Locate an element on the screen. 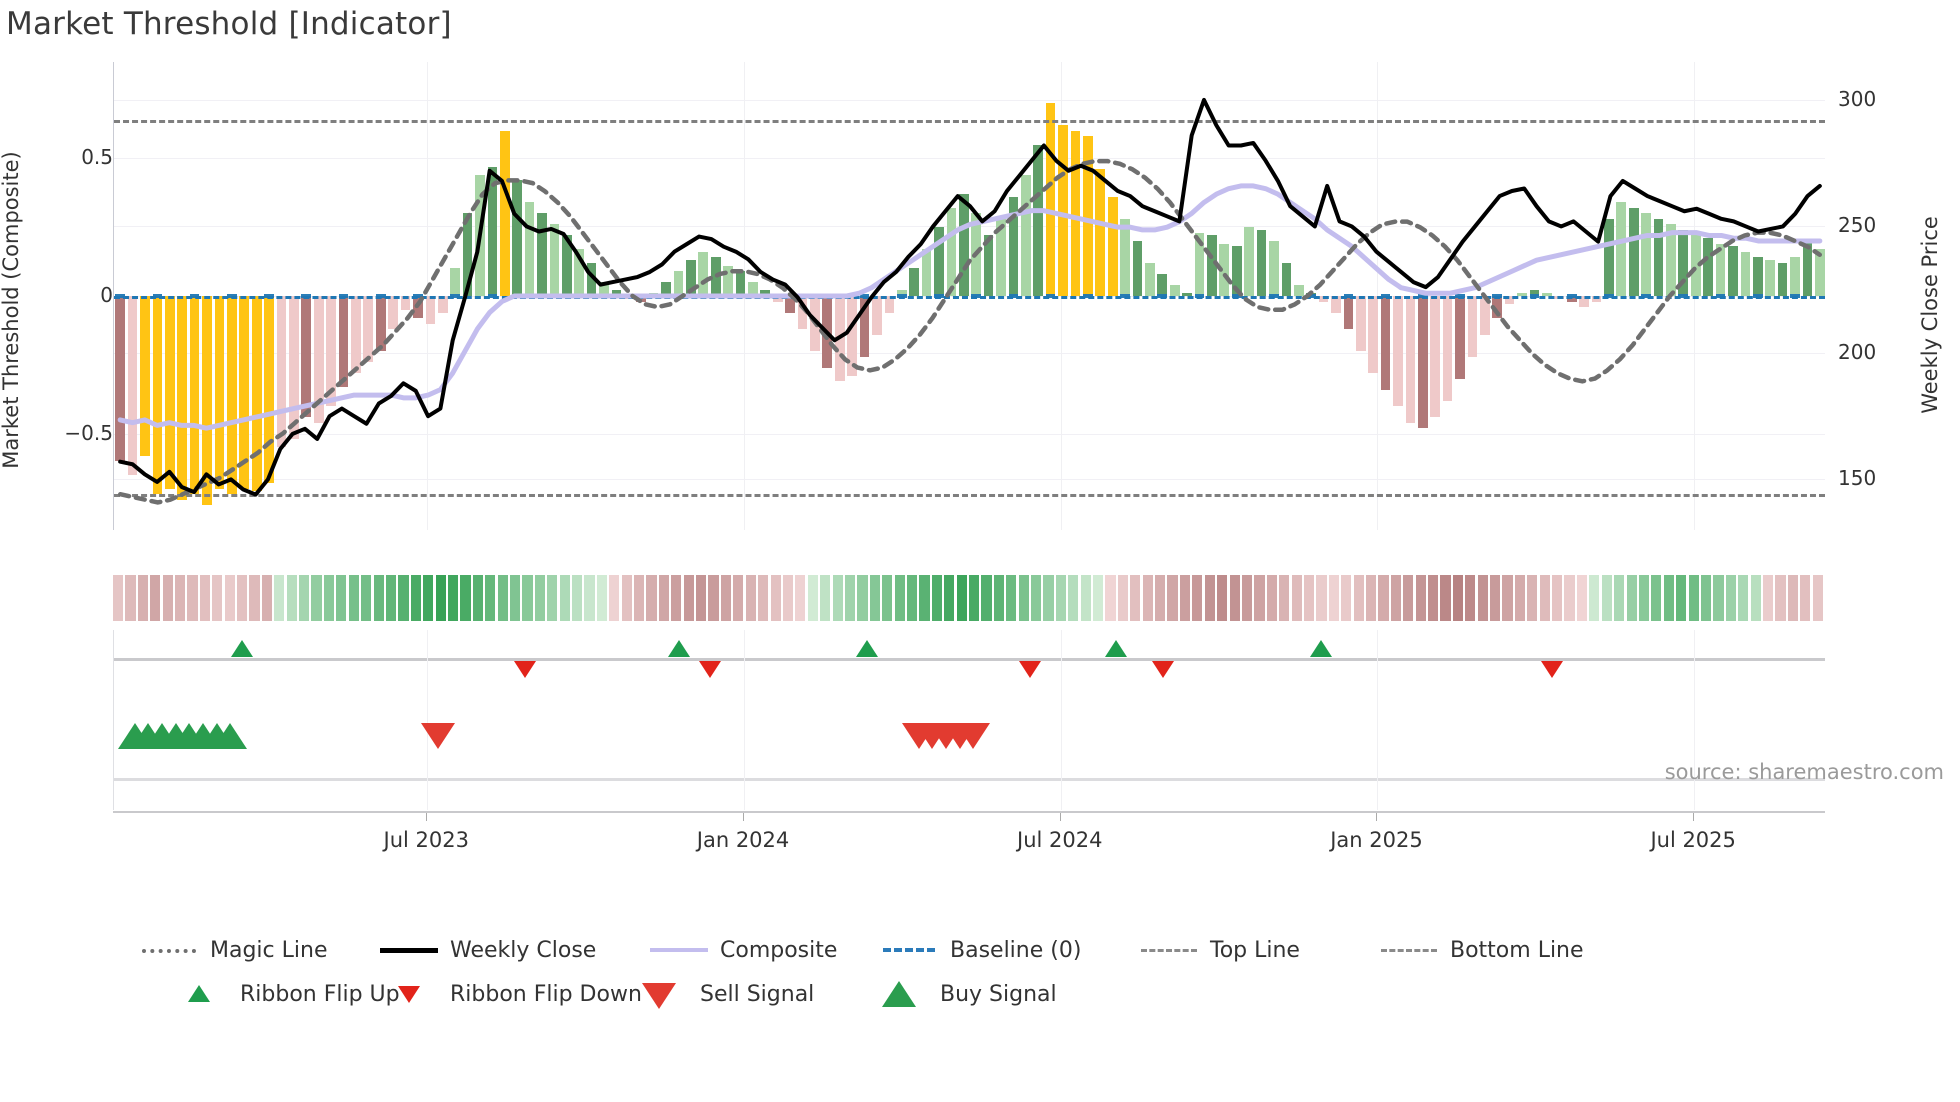 This screenshot has width=1960, height=1102. legend-item: Composite is located at coordinates (743, 950).